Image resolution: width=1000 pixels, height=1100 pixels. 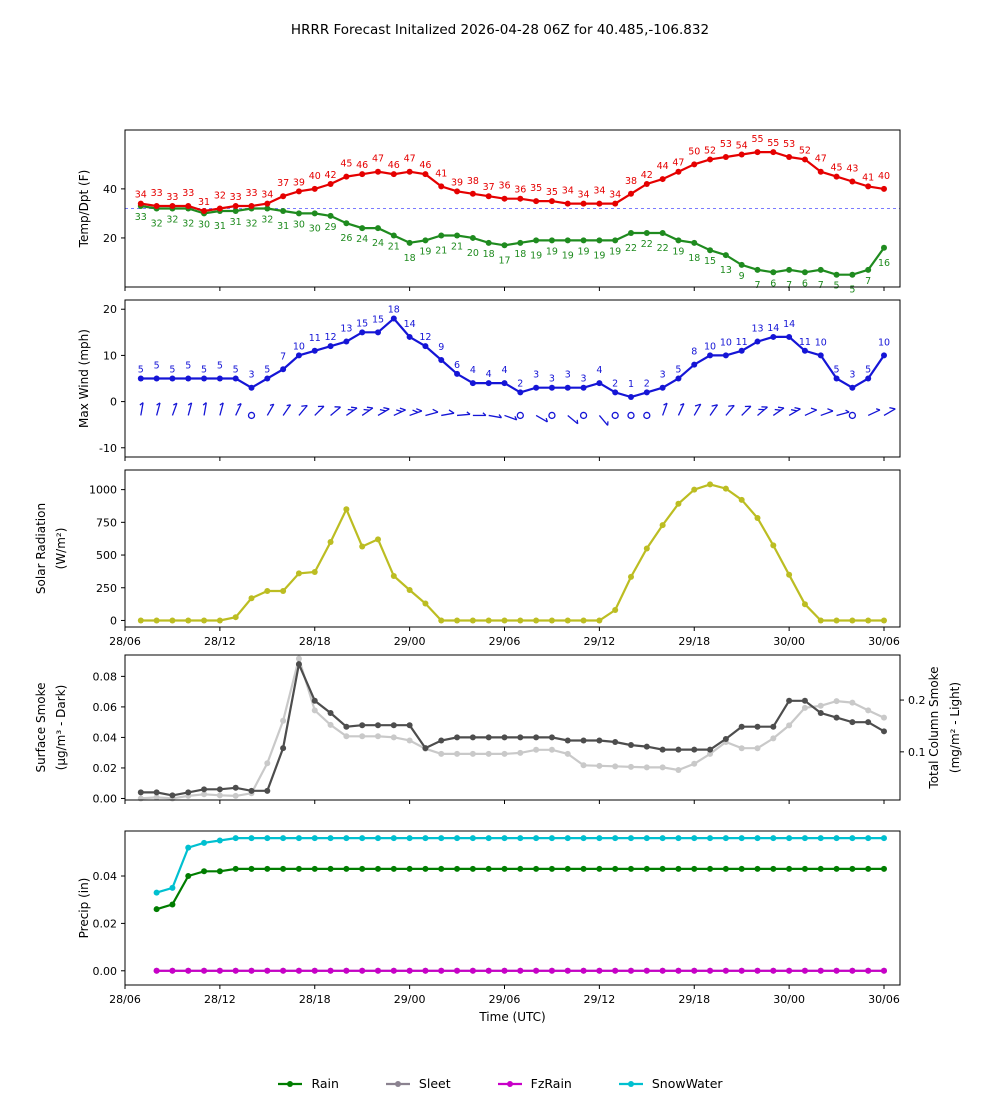 I want to click on temperature-value-label: 33, so click(x=236, y=197).